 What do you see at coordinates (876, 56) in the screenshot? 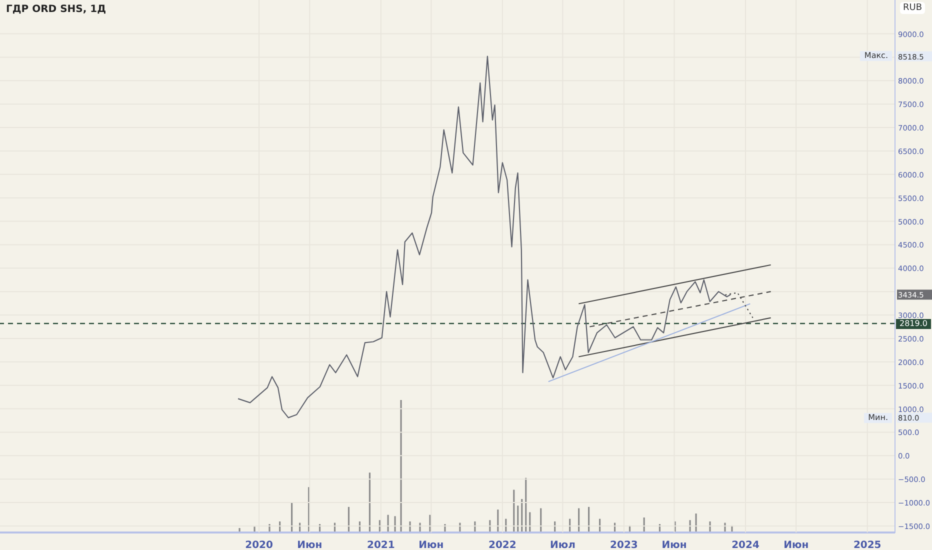
I see `annotation: Макс.` at bounding box center [876, 56].